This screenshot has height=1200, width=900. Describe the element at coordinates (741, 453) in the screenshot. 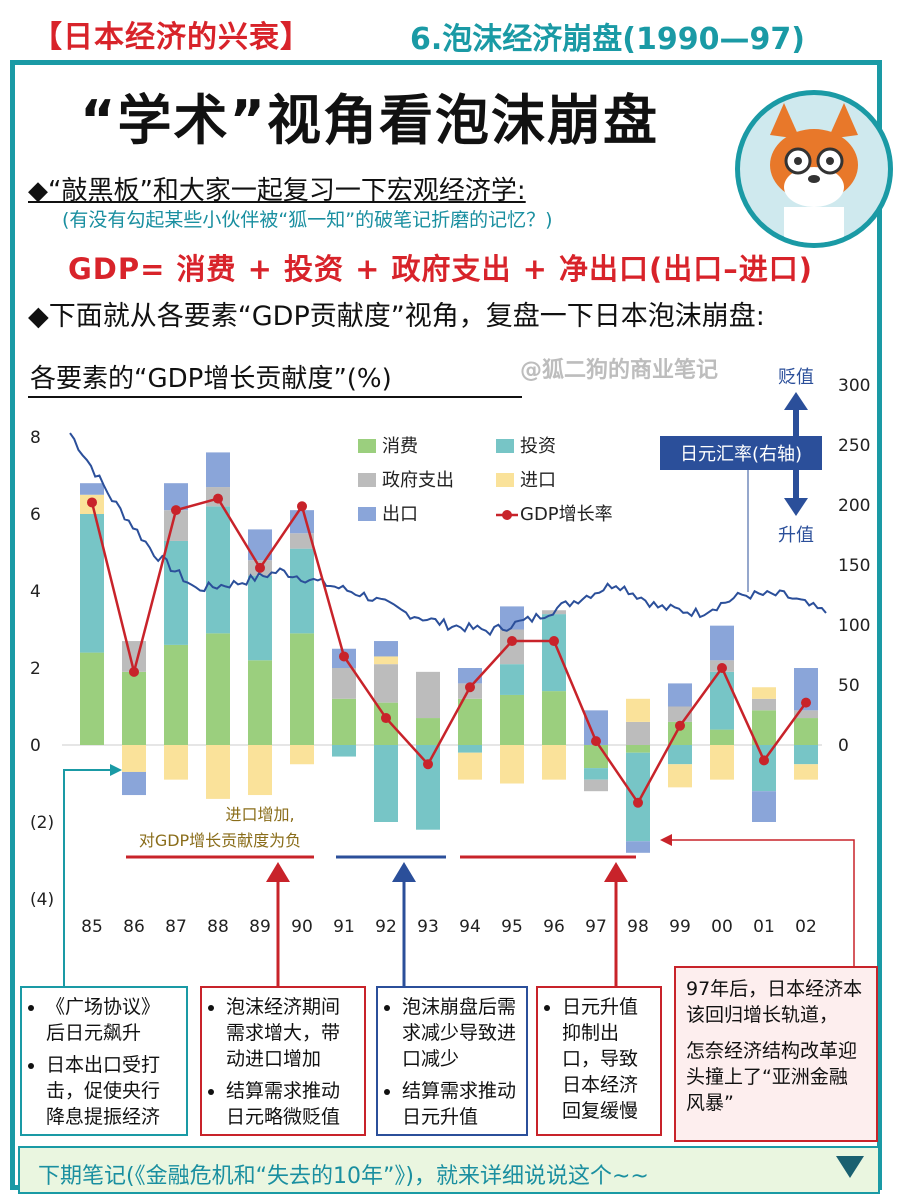

I see `fx-label-box` at that location.